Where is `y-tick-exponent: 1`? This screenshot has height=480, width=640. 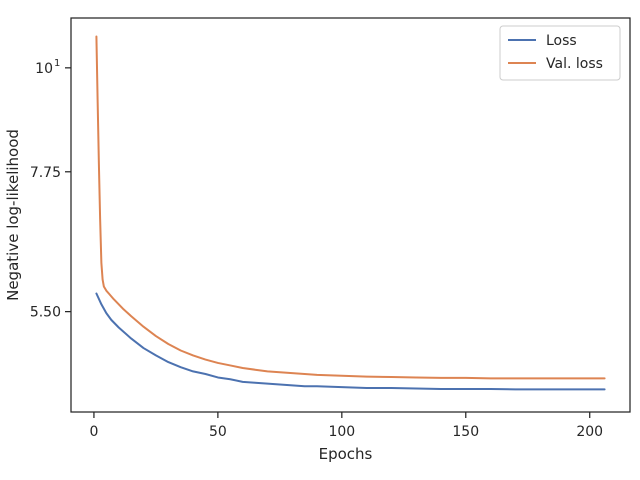
y-tick-exponent: 1 is located at coordinates (57, 63).